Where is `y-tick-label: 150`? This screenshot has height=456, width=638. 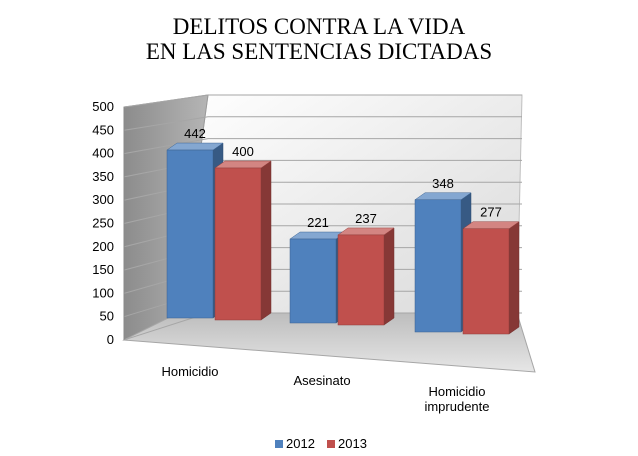
y-tick-label: 150 is located at coordinates (103, 269).